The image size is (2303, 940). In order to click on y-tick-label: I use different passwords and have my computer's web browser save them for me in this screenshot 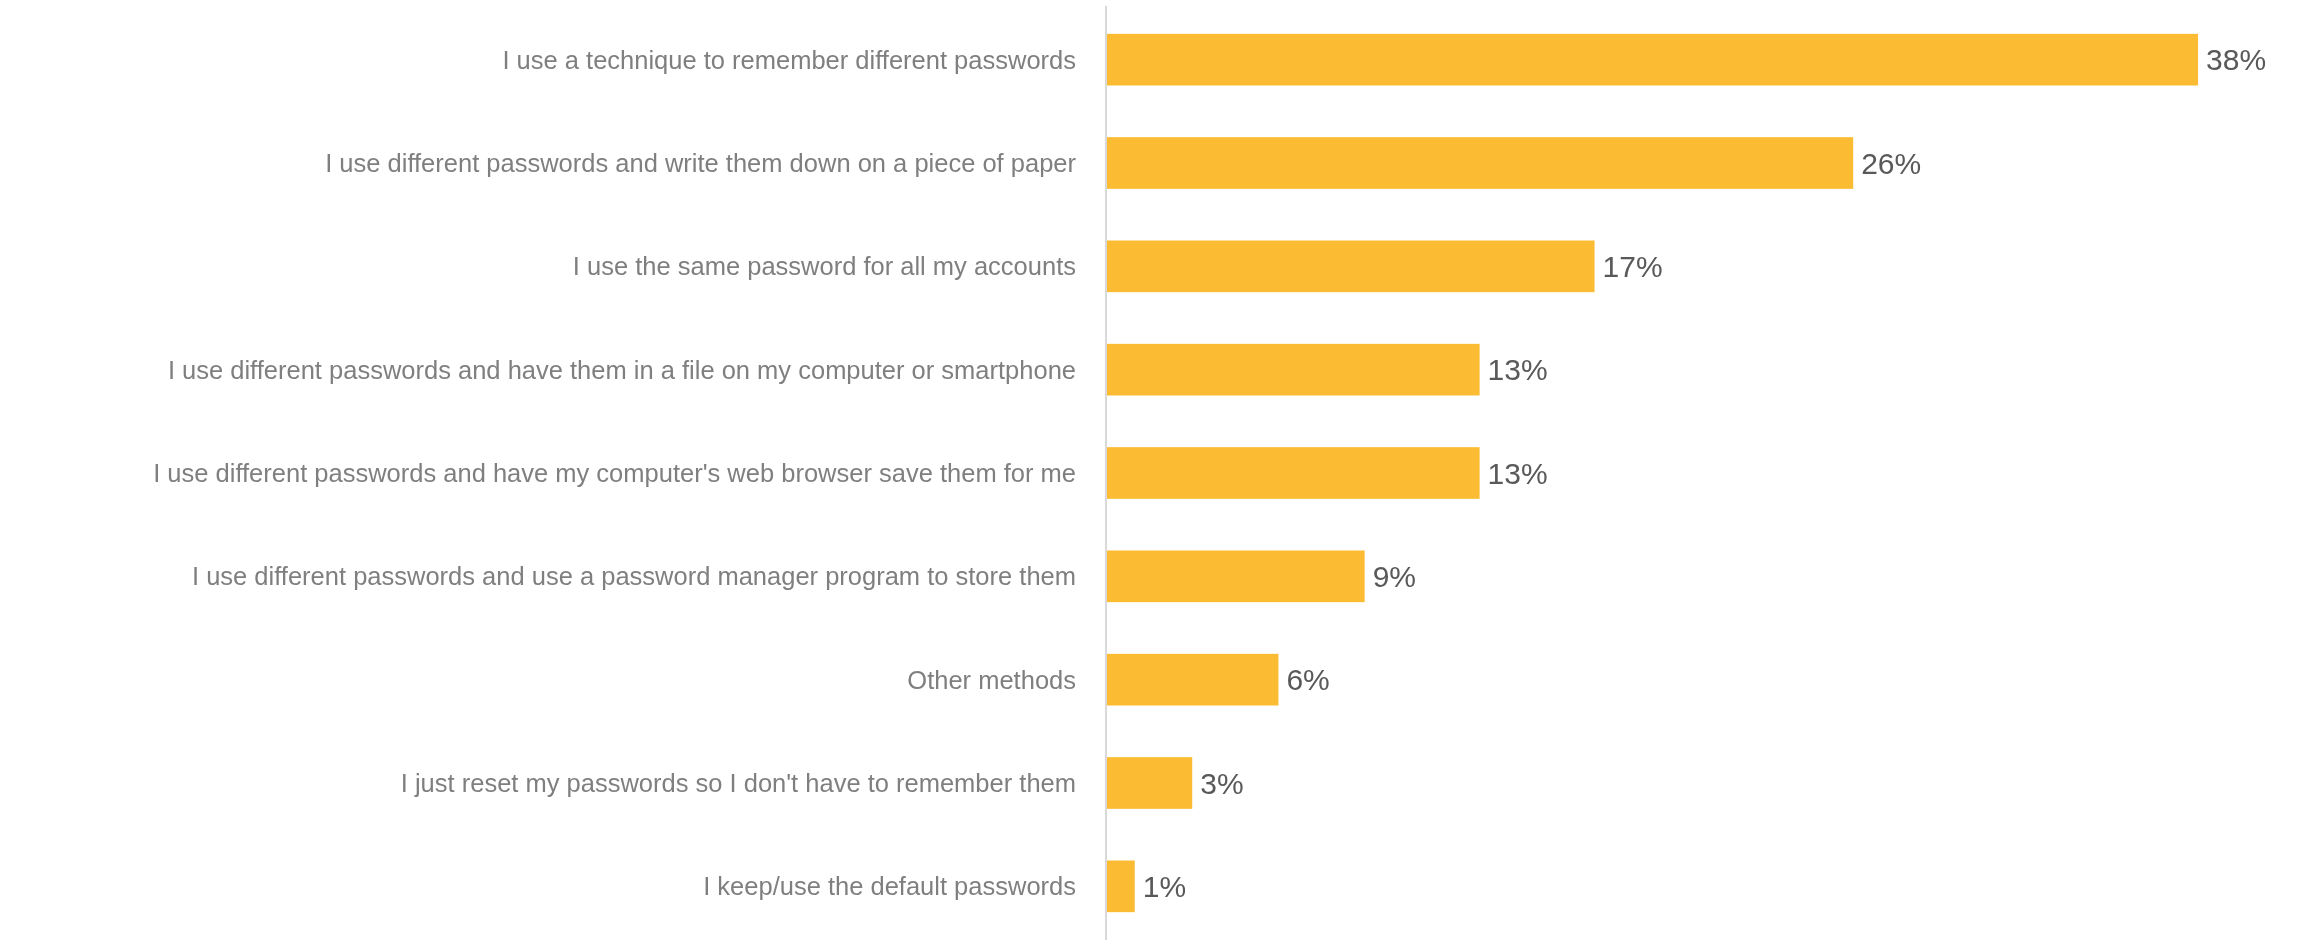, I will do `click(614, 472)`.